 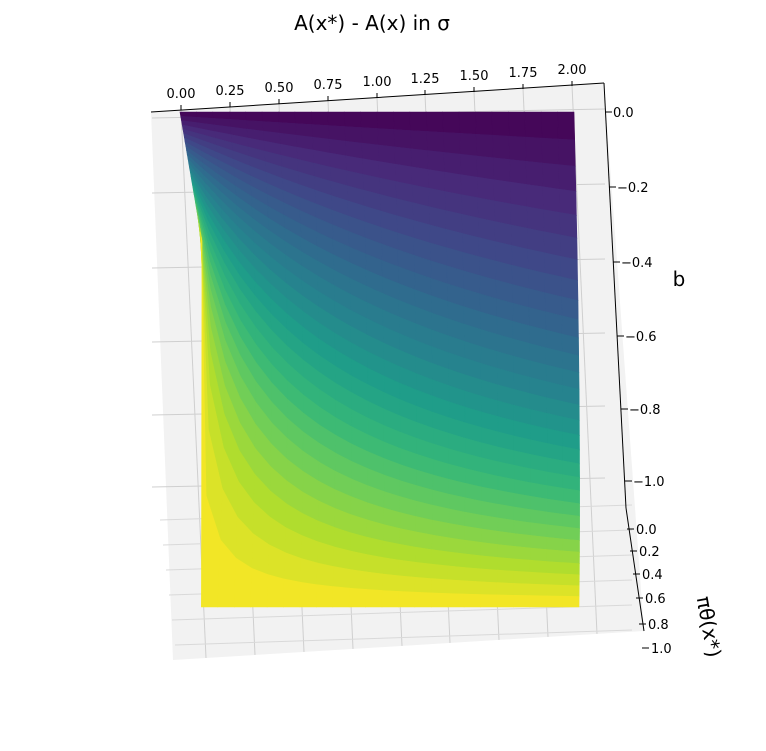 What do you see at coordinates (623, 113) in the screenshot?
I see `y-tick-label: 0.0` at bounding box center [623, 113].